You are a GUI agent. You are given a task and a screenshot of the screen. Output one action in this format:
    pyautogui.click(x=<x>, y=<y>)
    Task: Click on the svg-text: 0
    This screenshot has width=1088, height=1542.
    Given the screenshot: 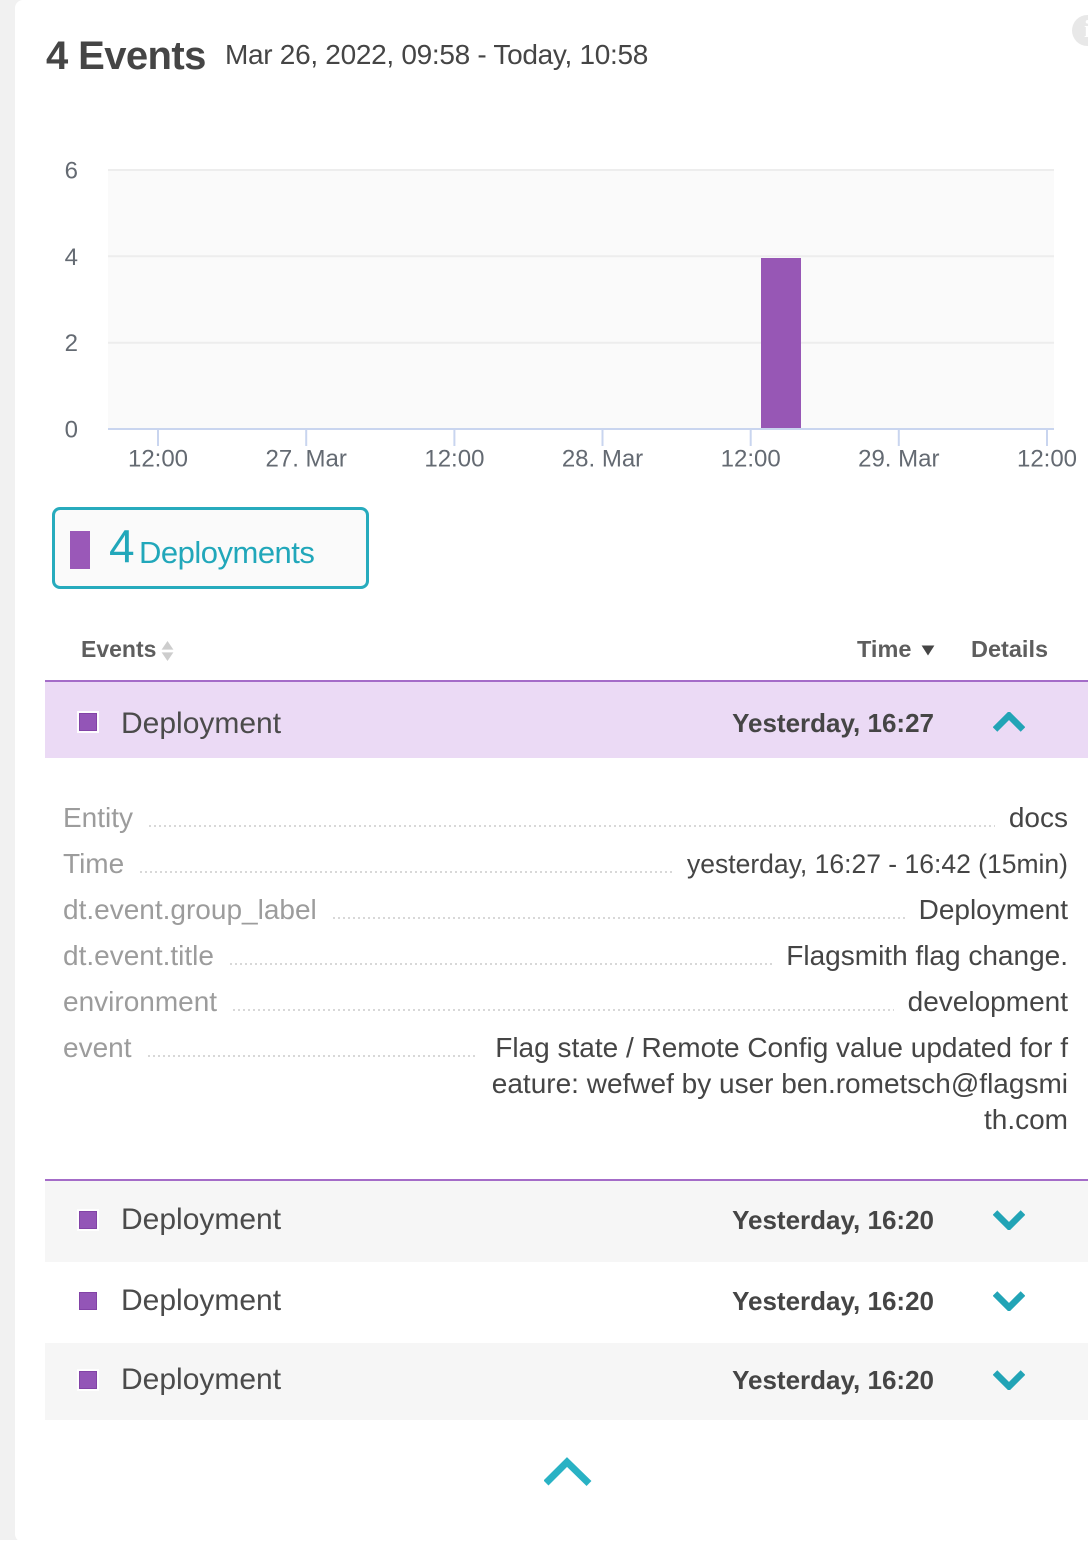 What is the action you would take?
    pyautogui.click(x=71, y=430)
    